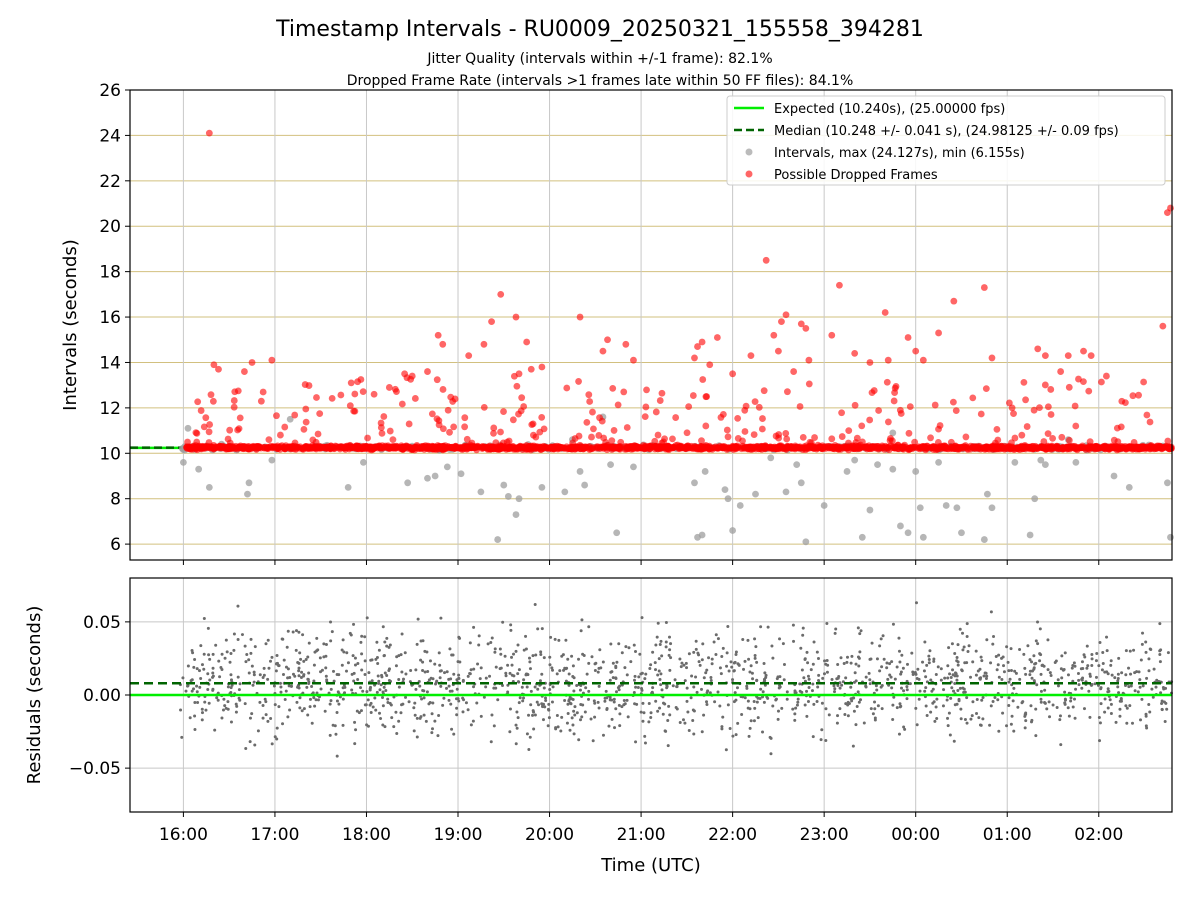 The width and height of the screenshot is (1200, 904). I want to click on intervals-y-tick-label: 20, so click(110, 227).